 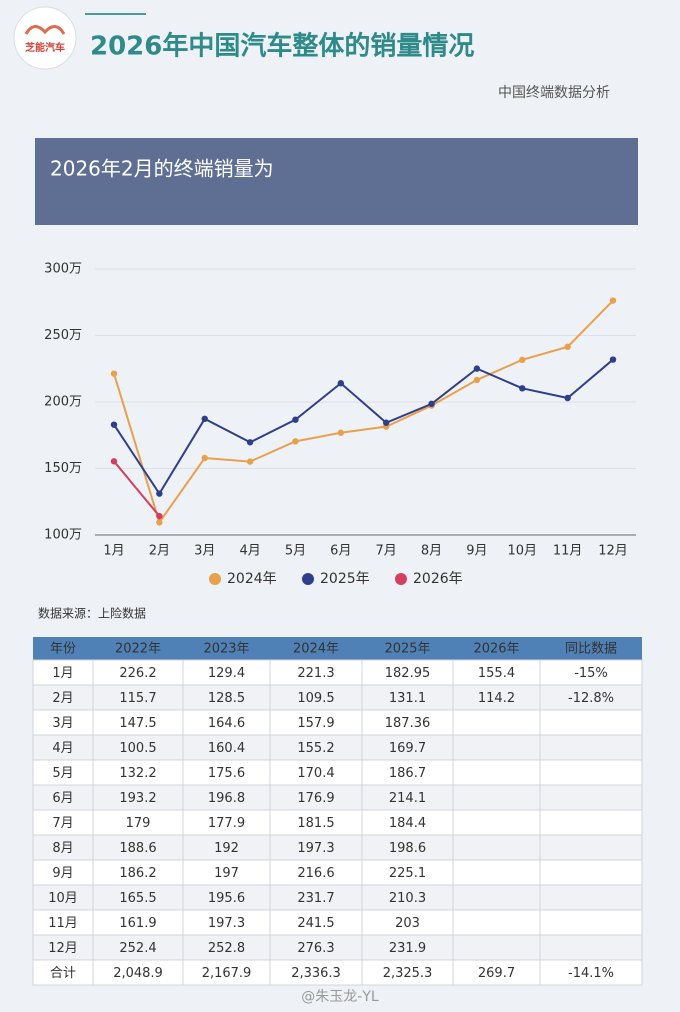 What do you see at coordinates (407, 848) in the screenshot?
I see `table-cell: 198.6` at bounding box center [407, 848].